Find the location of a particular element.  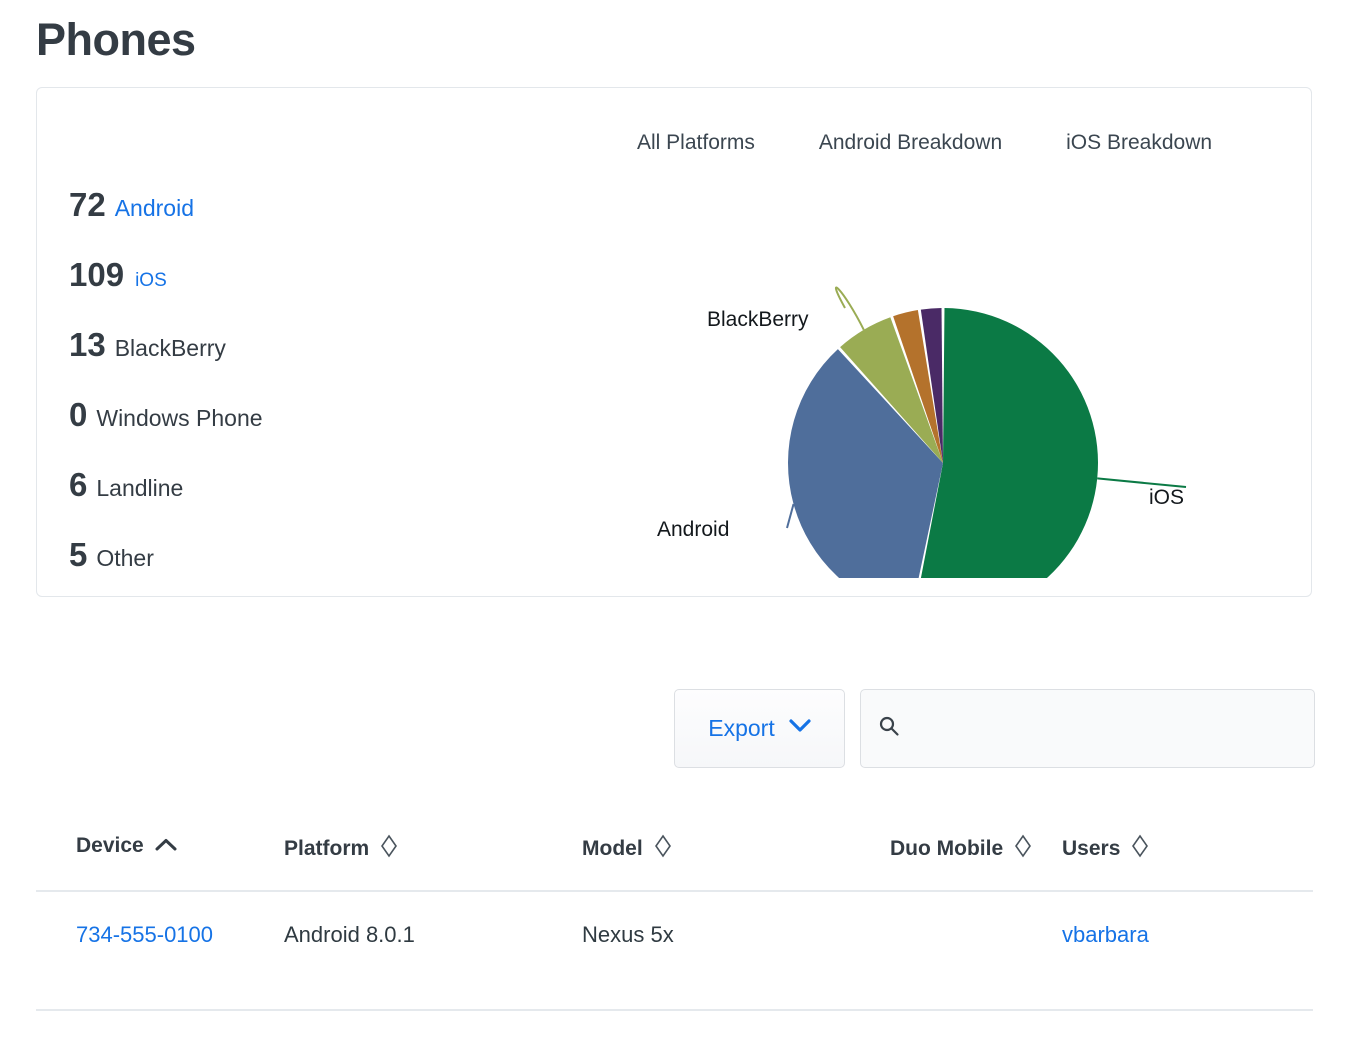

pie-chart-svg is located at coordinates (986, 452).